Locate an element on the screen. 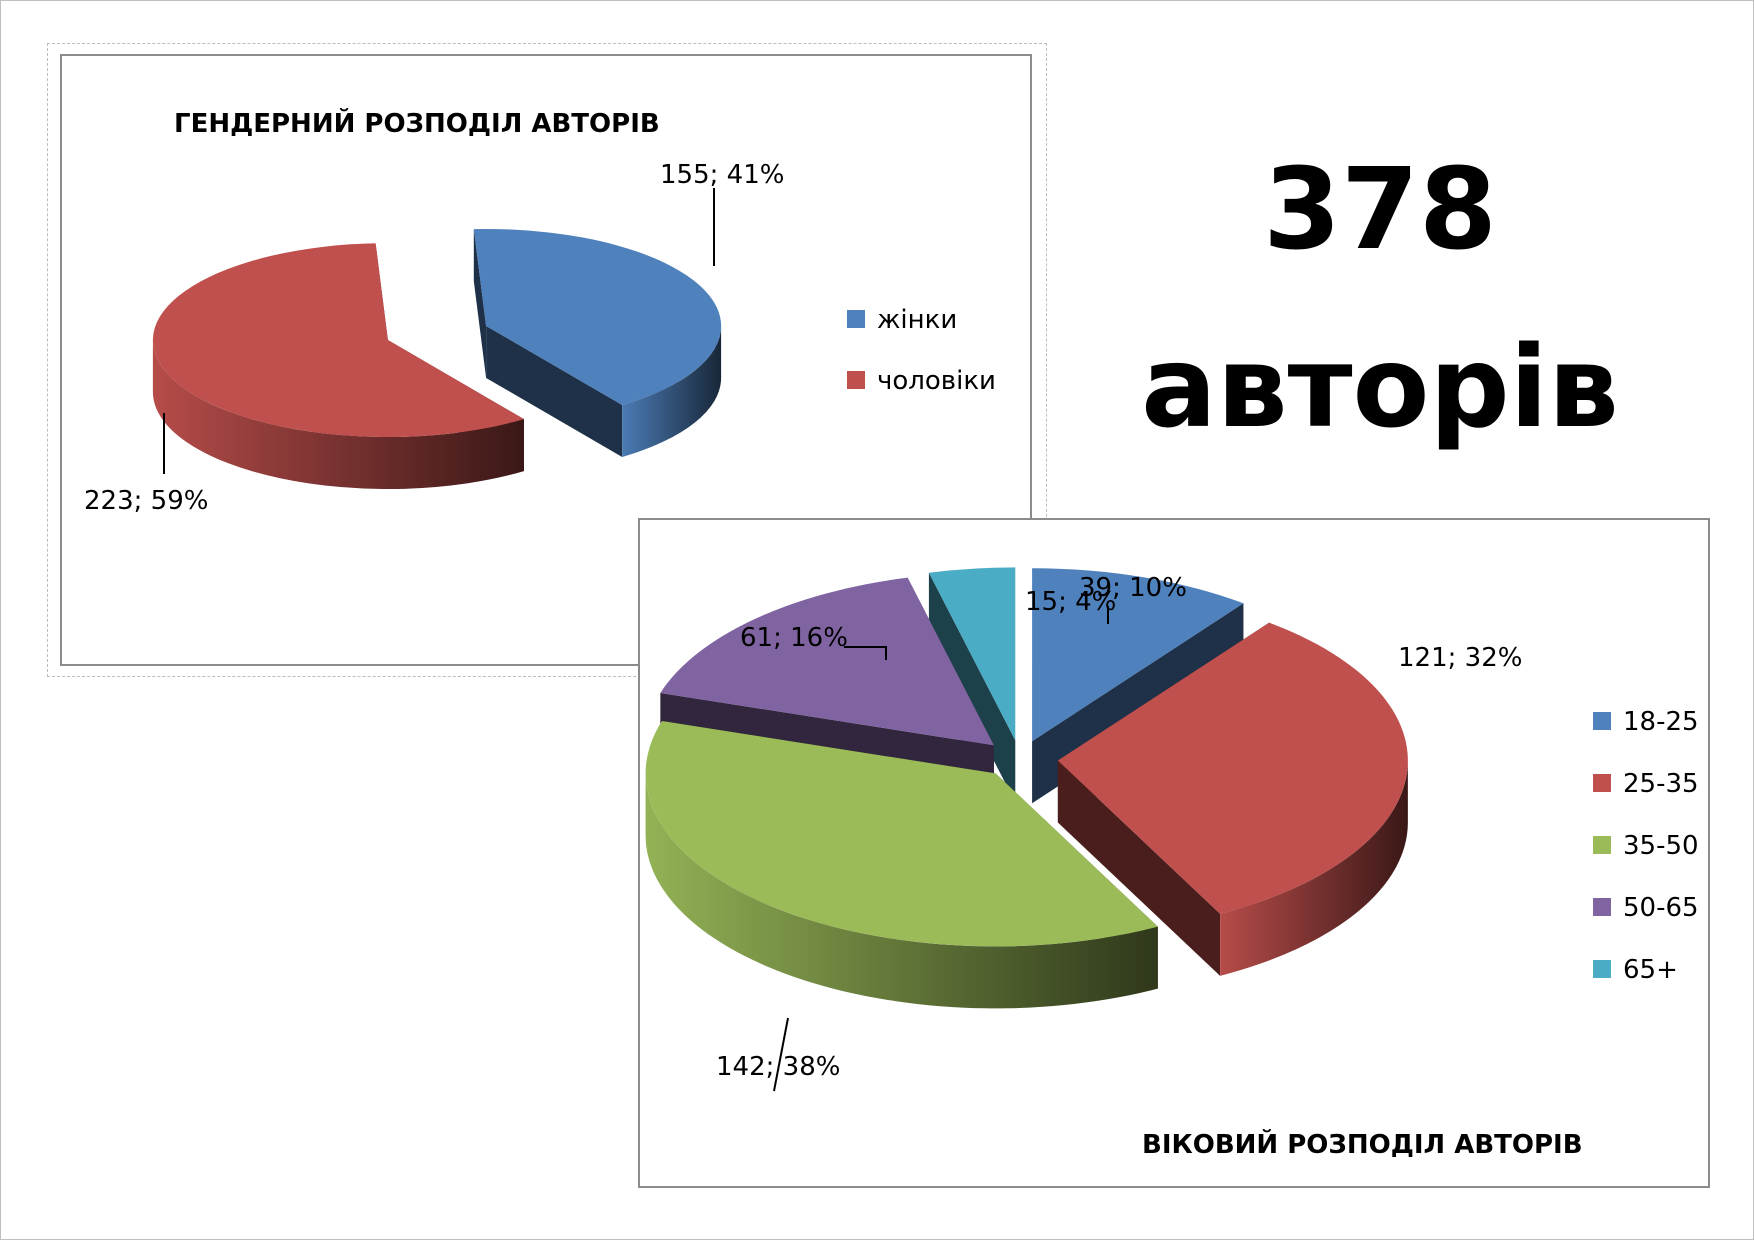 This screenshot has width=1754, height=1240. legend-entry-3: 50-65 is located at coordinates (1661, 908).